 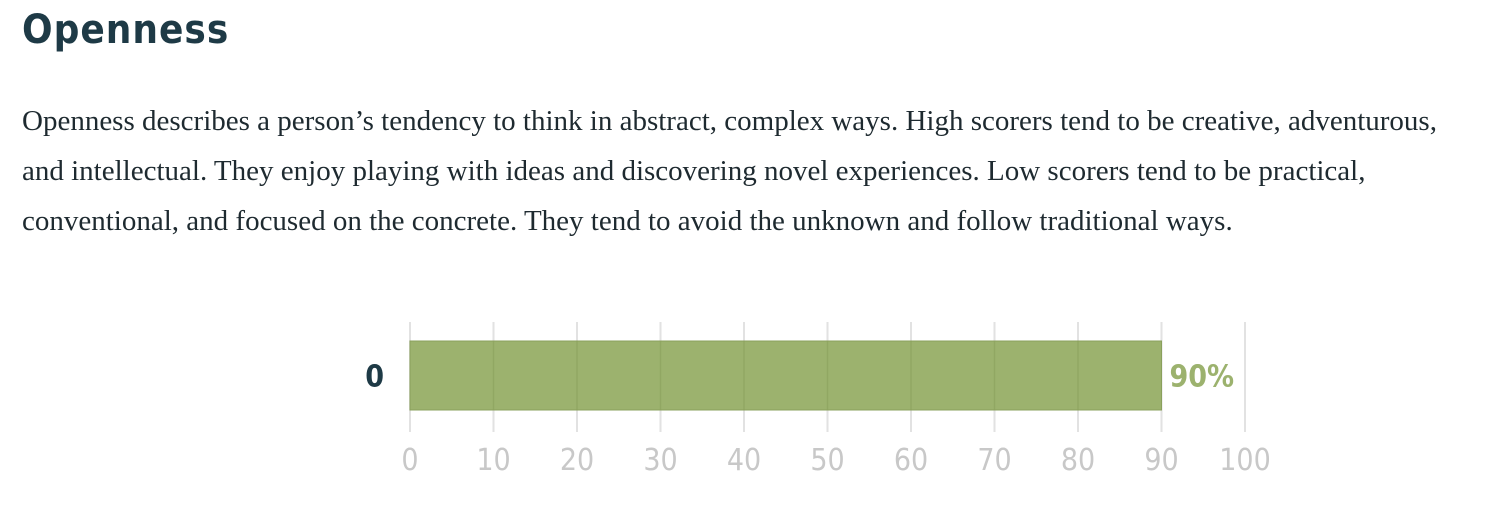 I want to click on bar-layer, so click(x=785, y=375).